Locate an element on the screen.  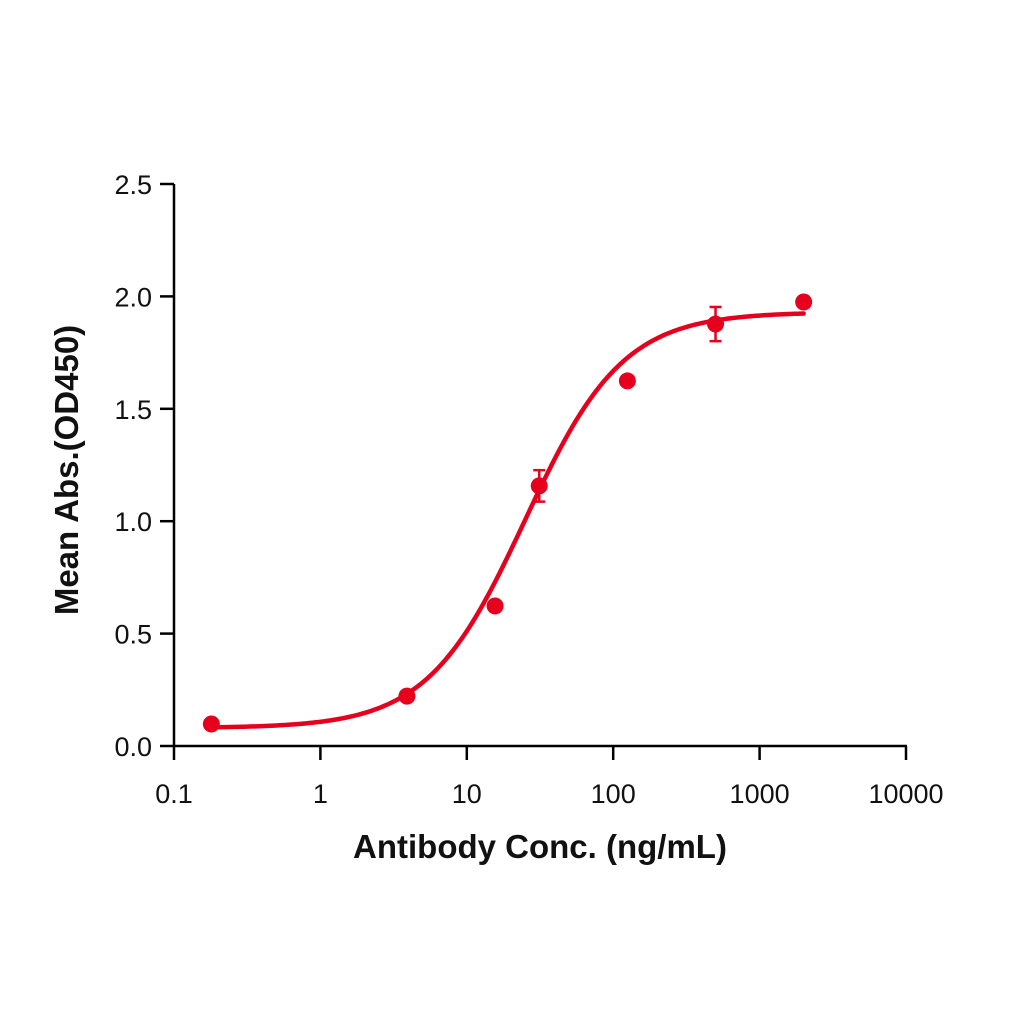
y-axis-title: Mean Abs.(OD450) is located at coordinates (66, 470).